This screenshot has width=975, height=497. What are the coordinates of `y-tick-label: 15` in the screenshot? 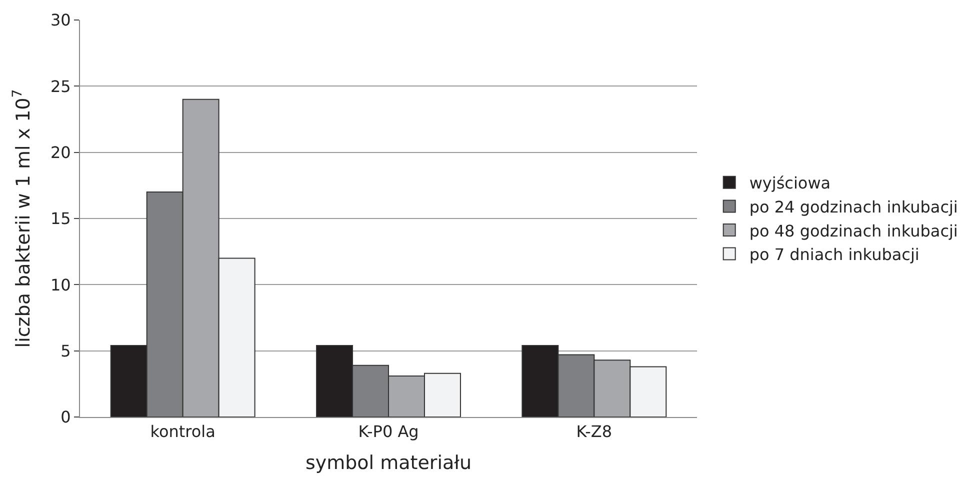 It's located at (60, 218).